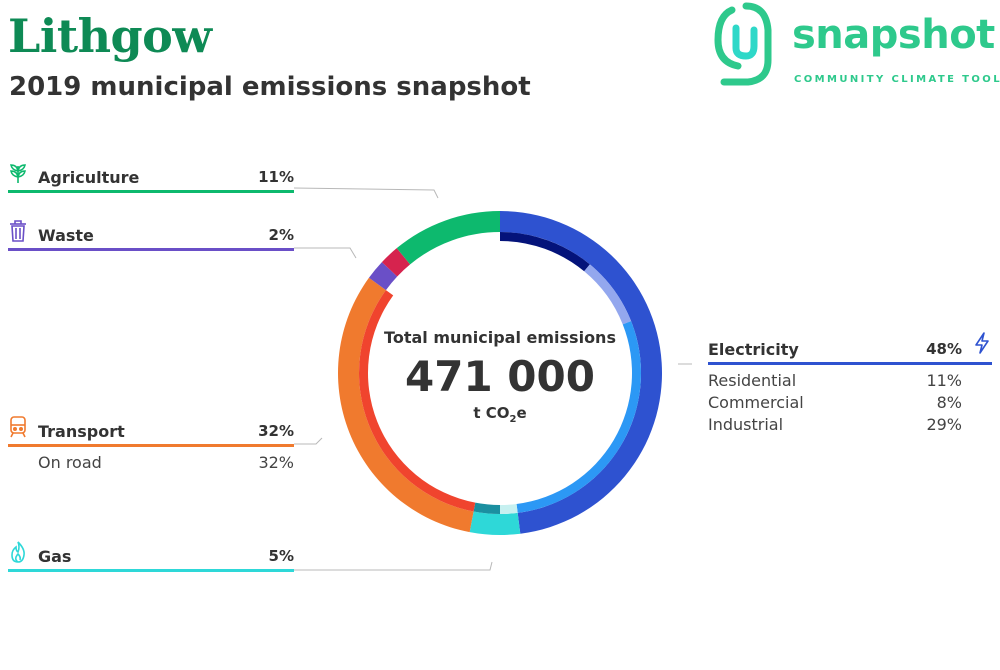 This screenshot has height=670, width=1000. I want to click on sub-label: Residential, so click(752, 380).